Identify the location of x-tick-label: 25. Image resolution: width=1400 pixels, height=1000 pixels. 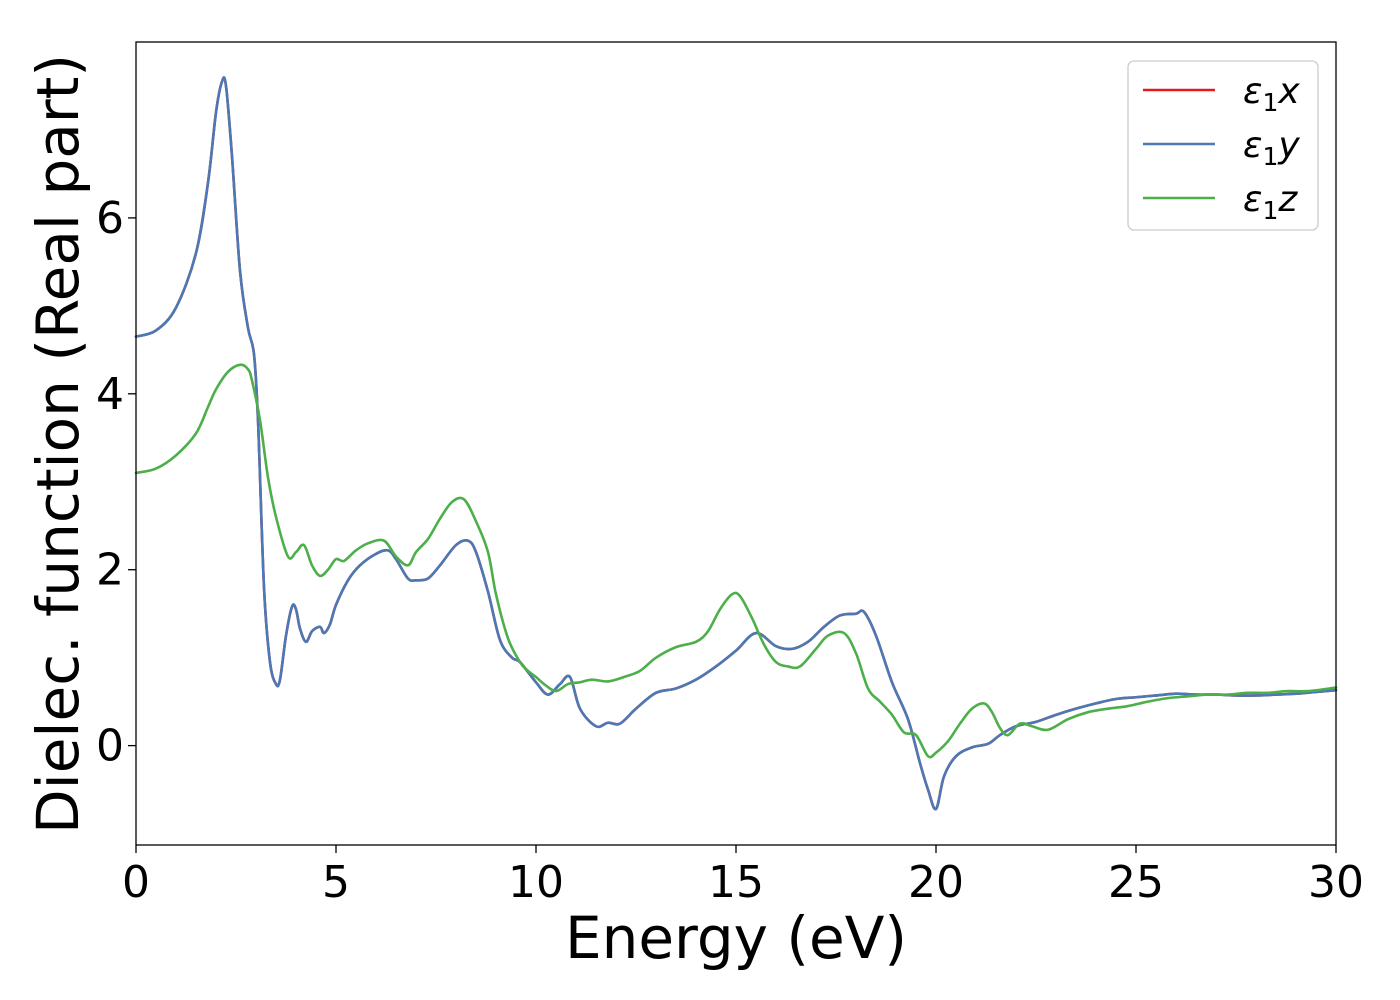
(1136, 882).